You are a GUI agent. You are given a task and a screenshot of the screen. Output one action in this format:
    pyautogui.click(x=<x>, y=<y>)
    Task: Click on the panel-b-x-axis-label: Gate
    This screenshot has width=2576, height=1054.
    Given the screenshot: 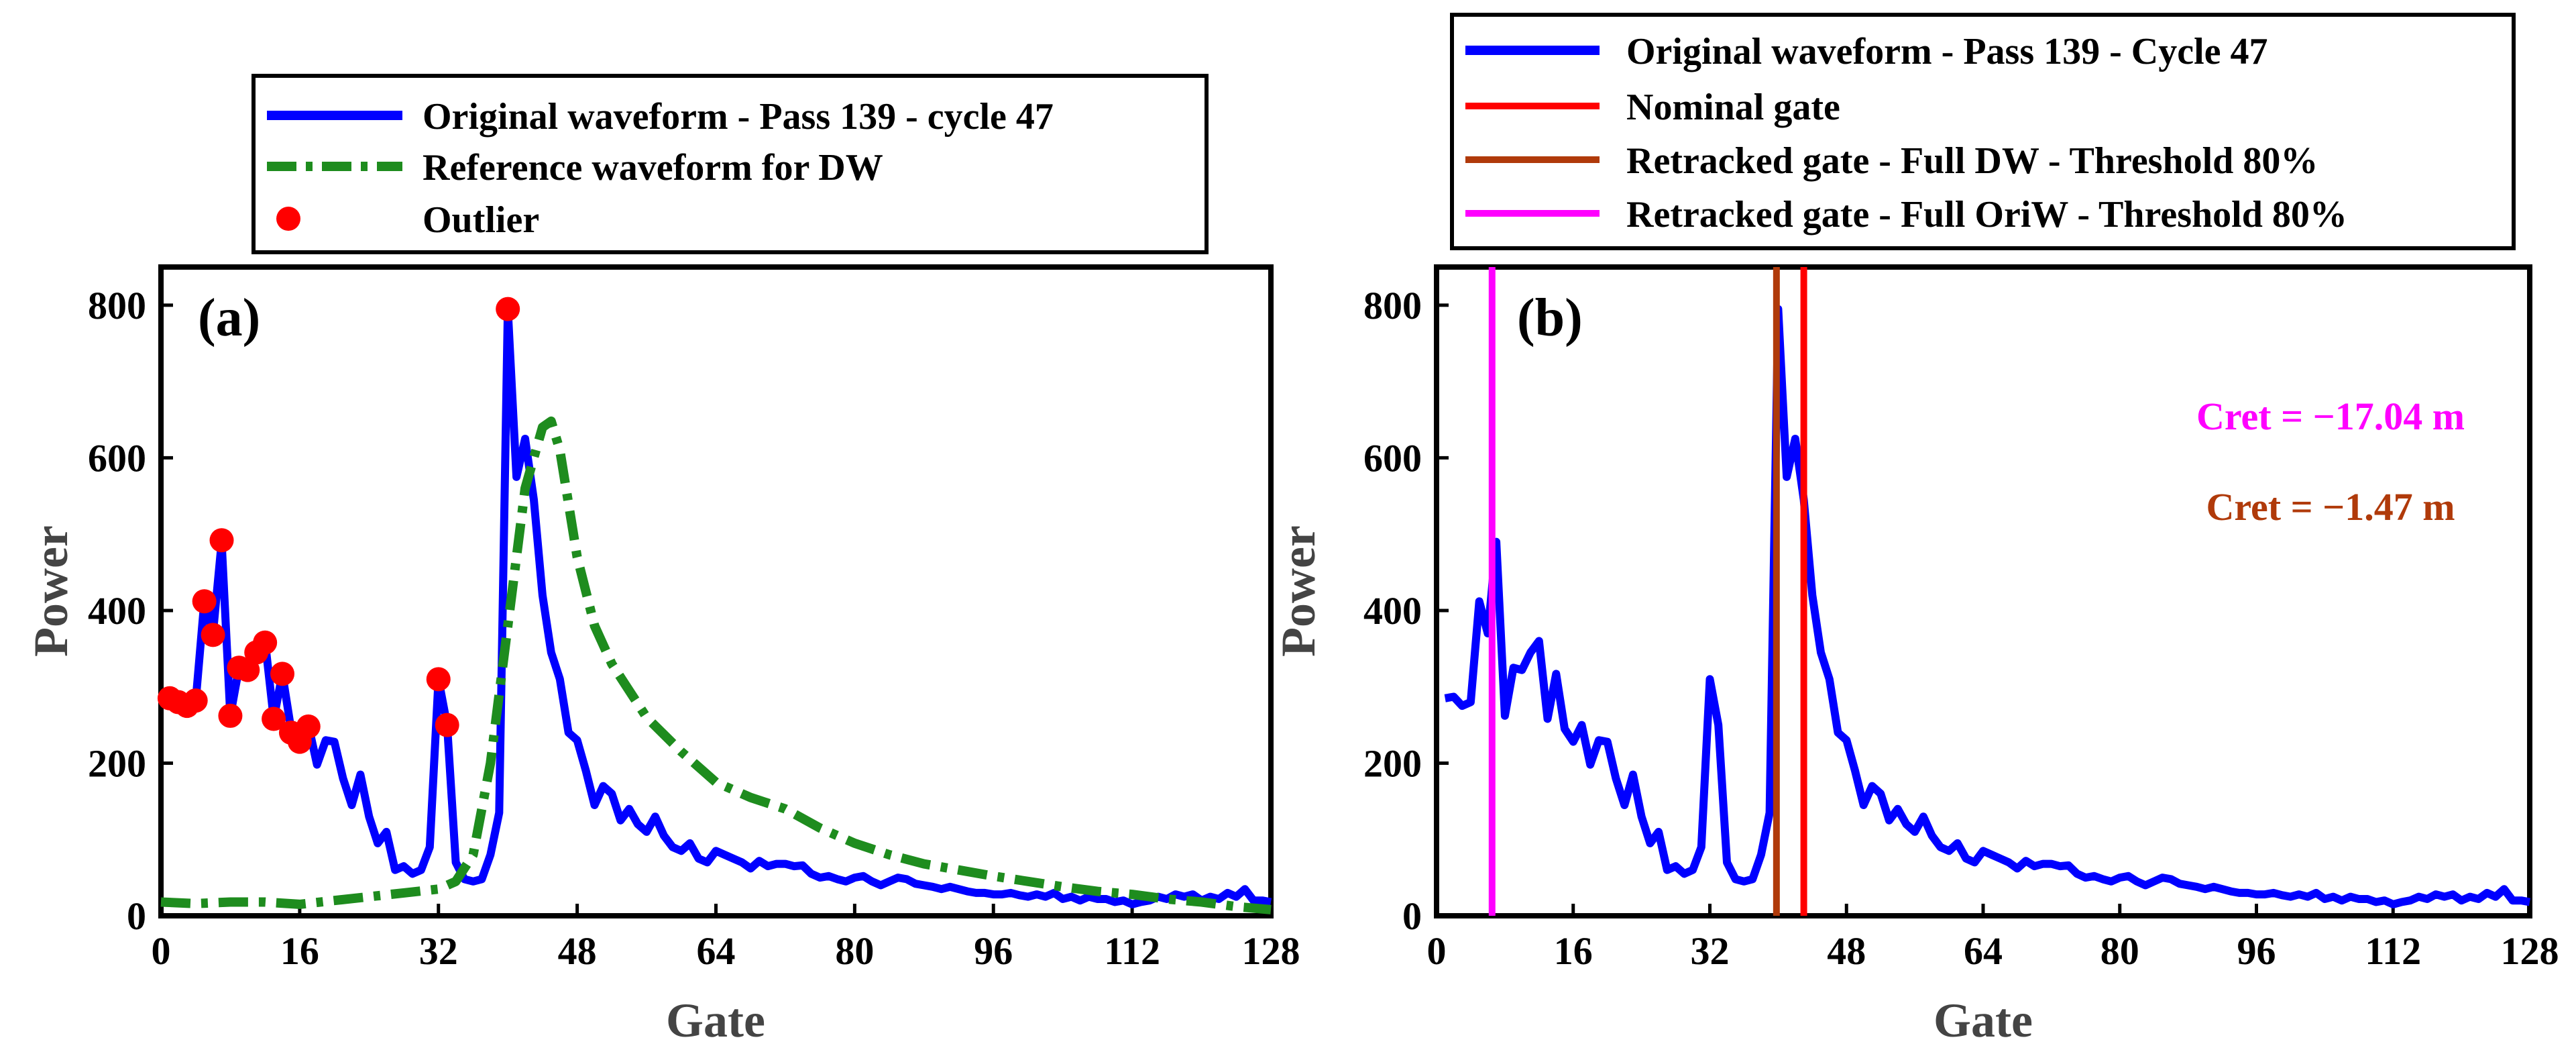 What is the action you would take?
    pyautogui.click(x=1983, y=1020)
    